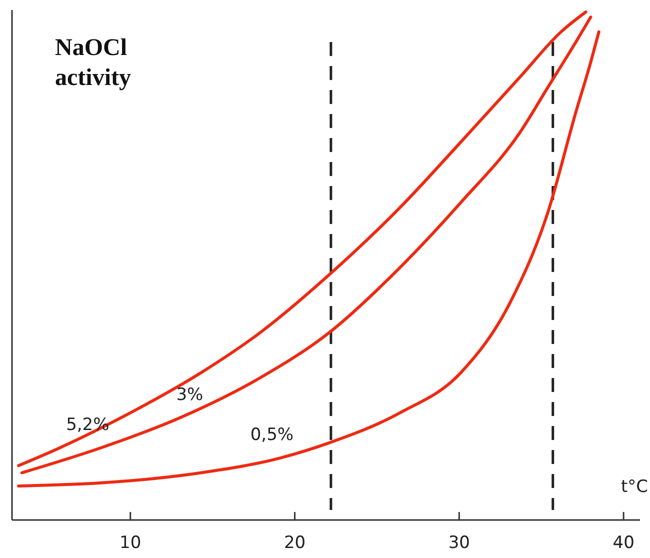 Image resolution: width=650 pixels, height=558 pixels. Describe the element at coordinates (623, 543) in the screenshot. I see `x-tick-label: 40` at that location.